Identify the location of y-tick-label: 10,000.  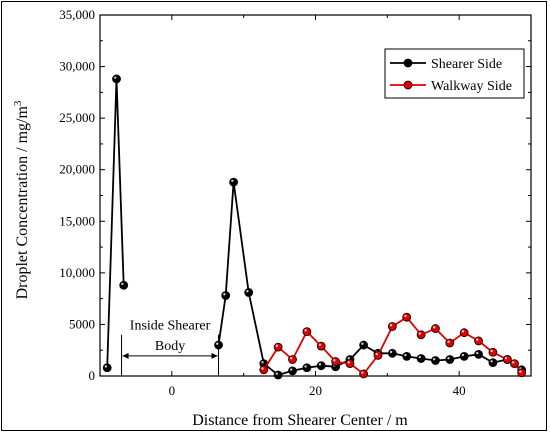
(77, 272).